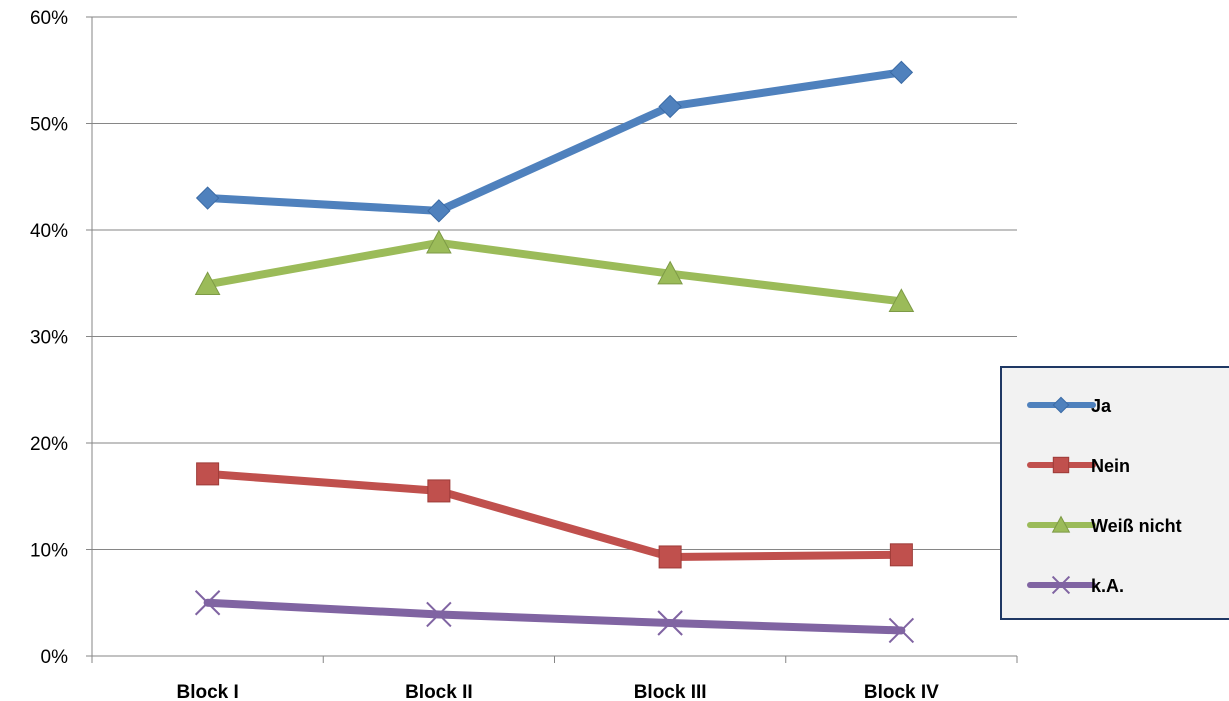 The image size is (1229, 701). I want to click on legend-box, so click(1114, 493).